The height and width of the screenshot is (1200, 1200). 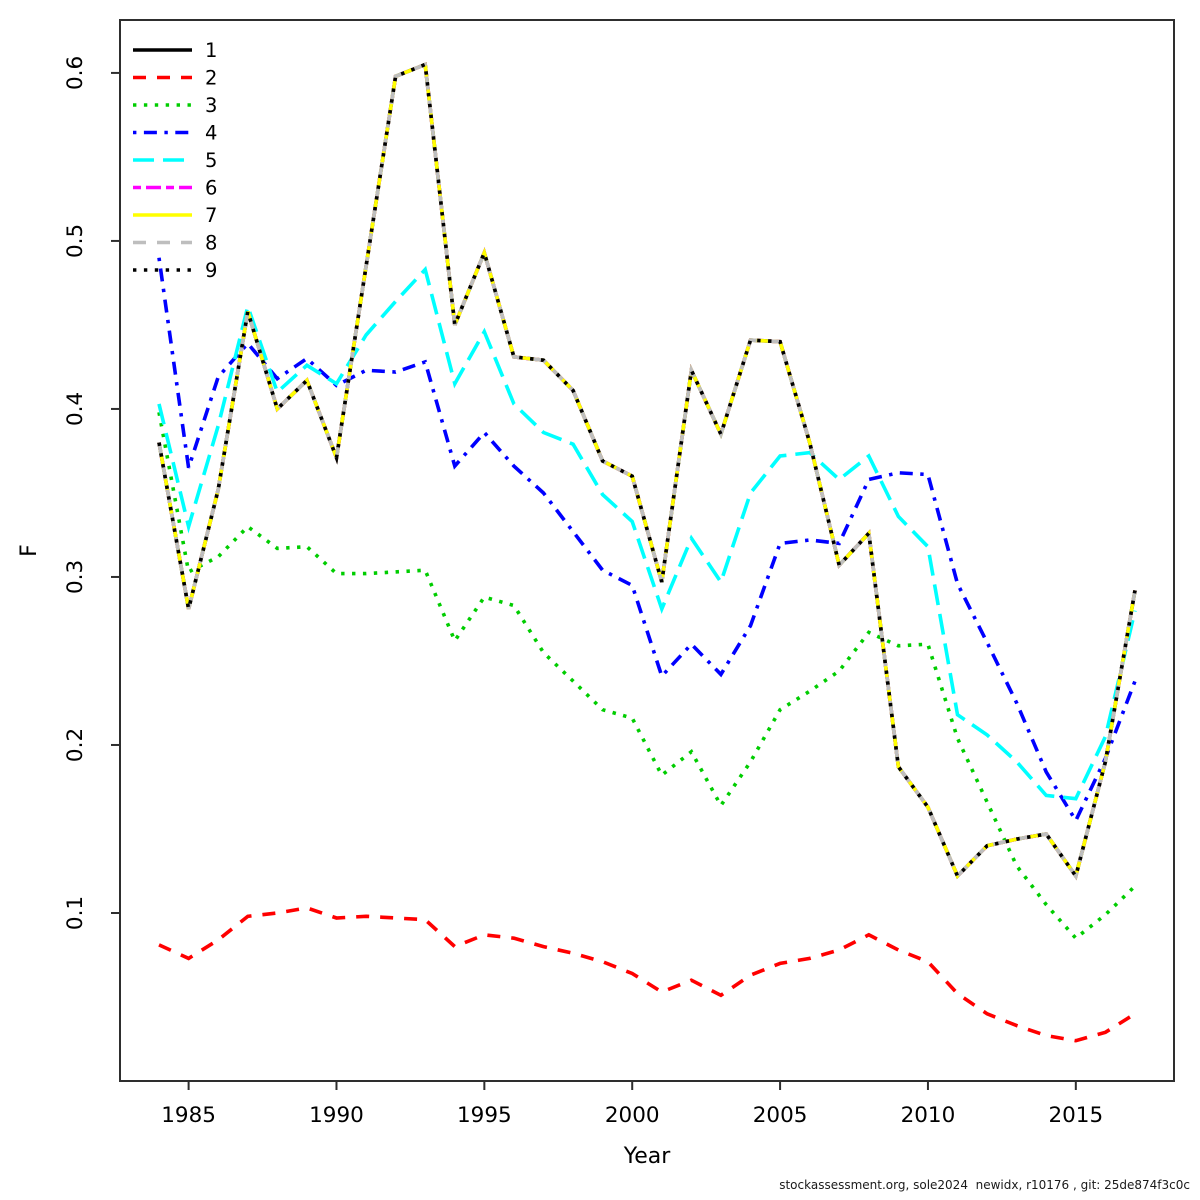 What do you see at coordinates (211, 133) in the screenshot?
I see `legend-label-4: 4` at bounding box center [211, 133].